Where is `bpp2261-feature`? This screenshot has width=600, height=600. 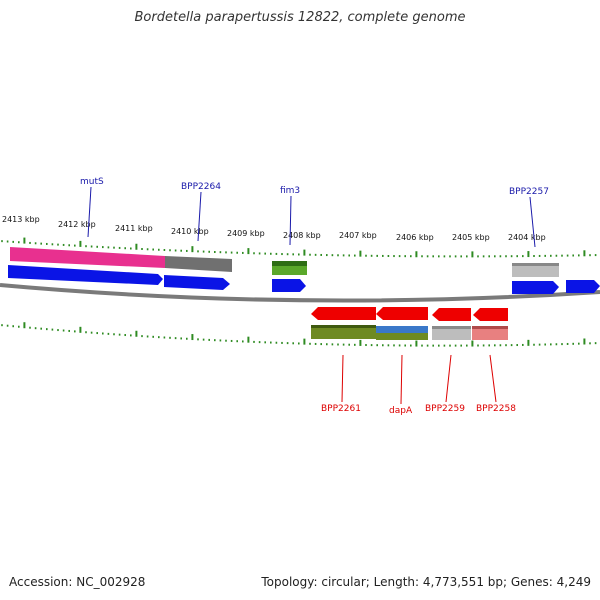 bpp2261-feature is located at coordinates (343, 332).